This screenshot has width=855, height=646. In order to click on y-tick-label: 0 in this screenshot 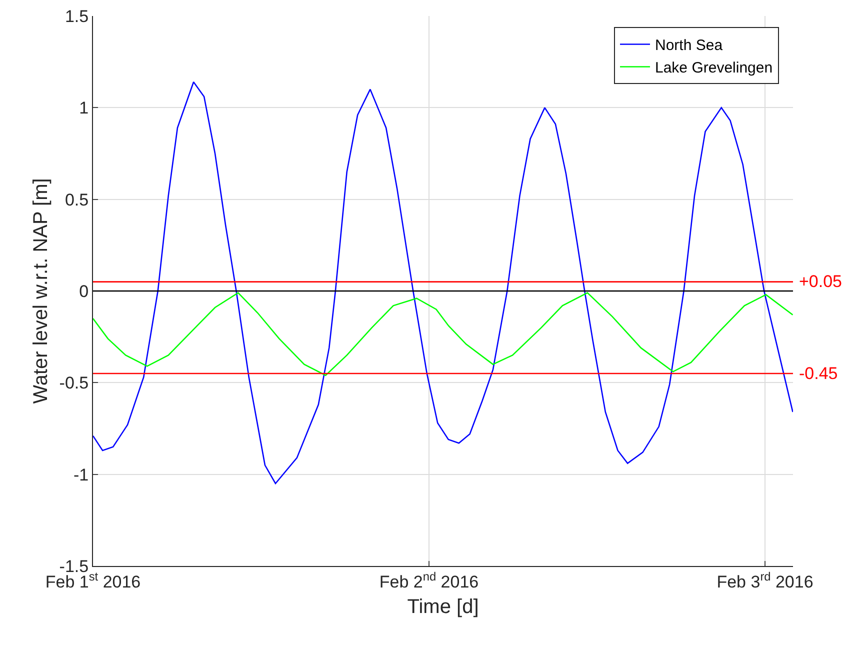, I will do `click(84, 291)`.